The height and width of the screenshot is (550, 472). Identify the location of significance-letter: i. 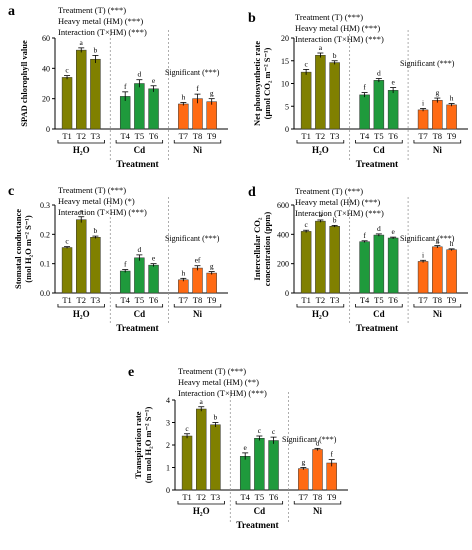
(423, 103).